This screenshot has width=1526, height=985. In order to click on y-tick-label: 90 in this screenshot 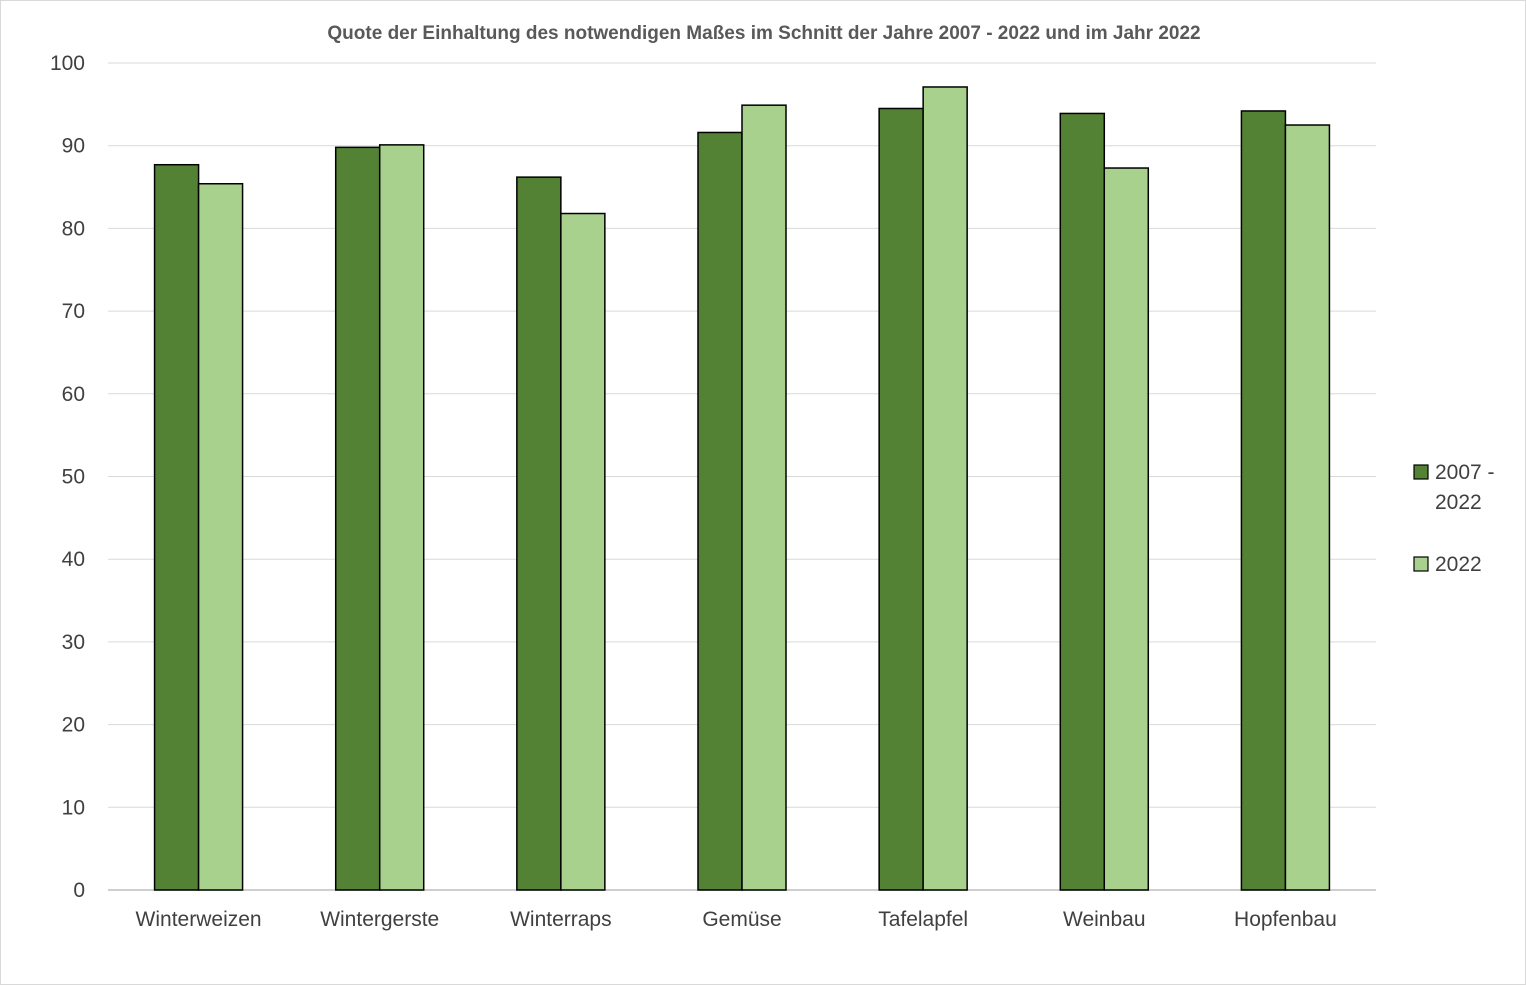, I will do `click(73, 146)`.